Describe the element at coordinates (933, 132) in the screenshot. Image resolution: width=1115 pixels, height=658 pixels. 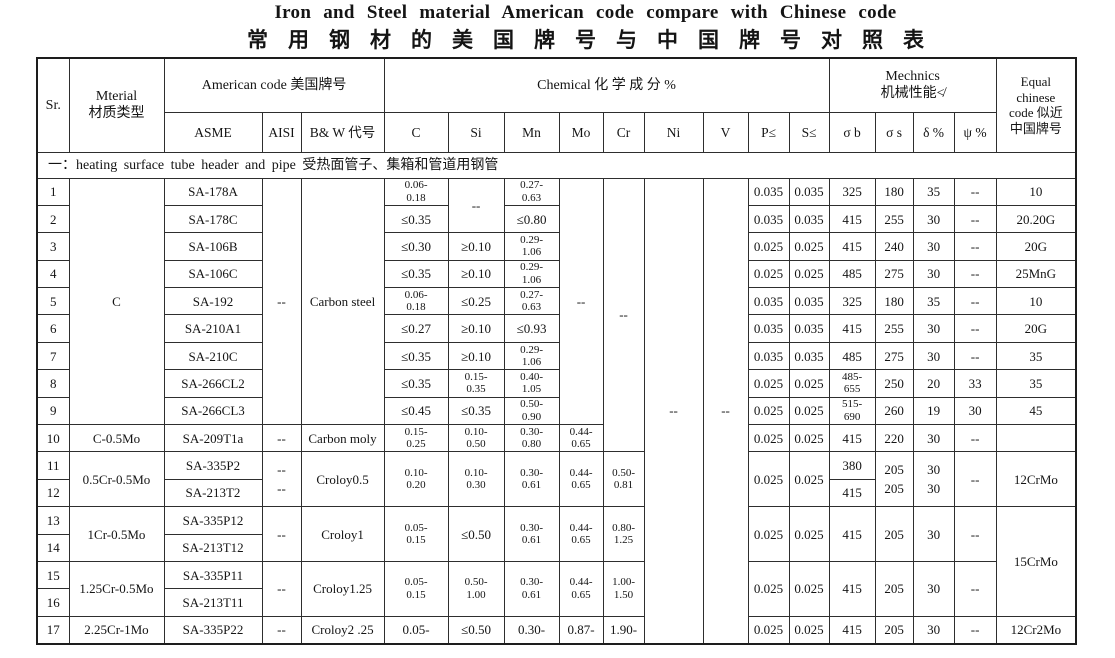
I see `subheader-cell: δ %` at that location.